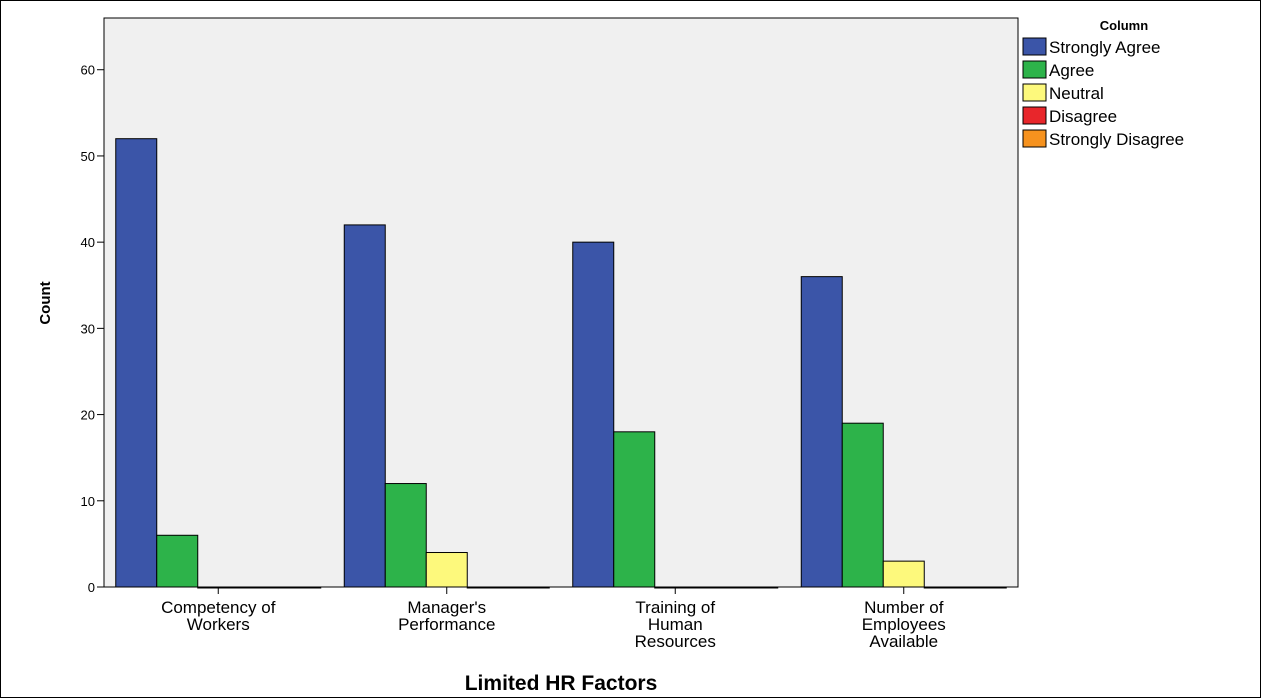 The image size is (1261, 698). Describe the element at coordinates (675, 641) in the screenshot. I see `x-tick-label-line: Resources` at that location.